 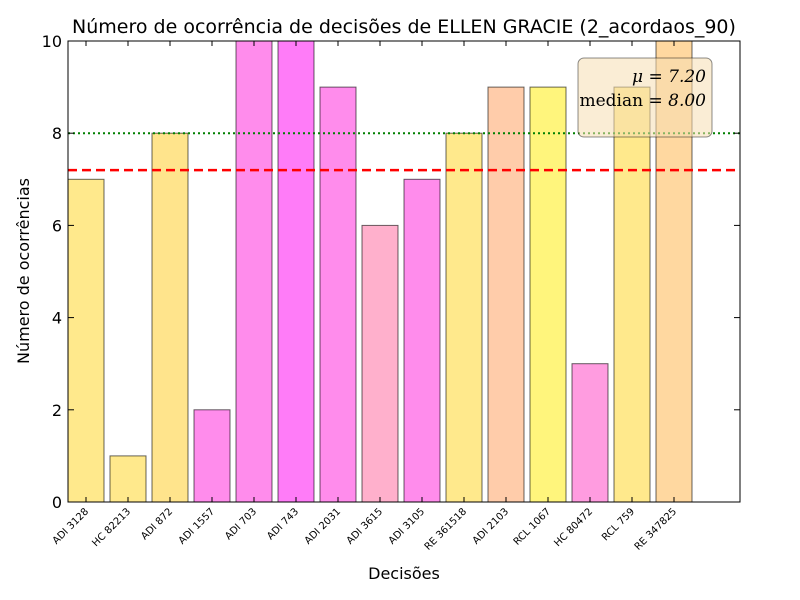 What do you see at coordinates (655, 77) in the screenshot?
I see `mean-equals: =` at bounding box center [655, 77].